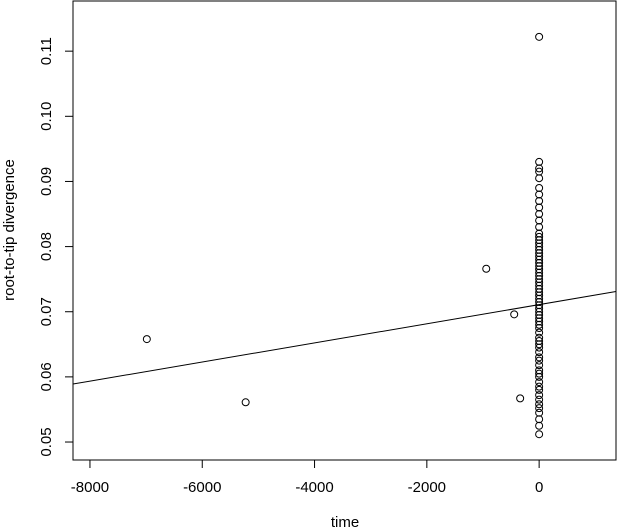 This screenshot has width=617, height=532. What do you see at coordinates (202, 487) in the screenshot?
I see `x-tick-label: -6000` at bounding box center [202, 487].